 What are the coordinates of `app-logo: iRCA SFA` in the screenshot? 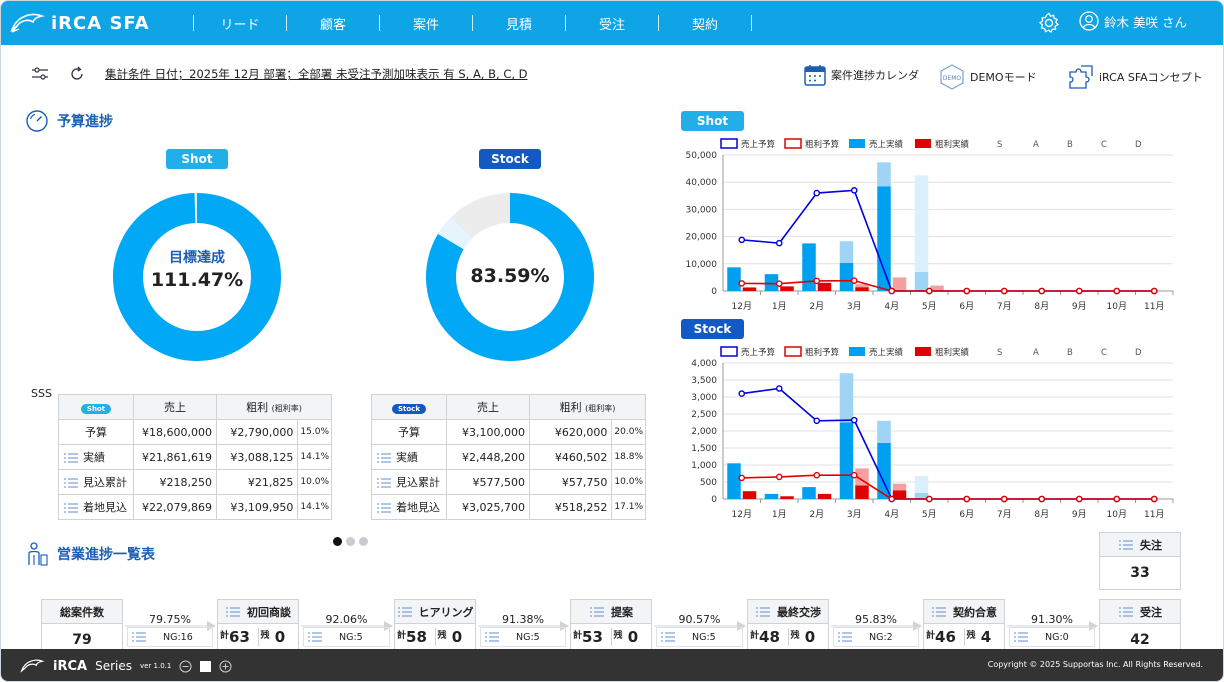 It's located at (79, 23).